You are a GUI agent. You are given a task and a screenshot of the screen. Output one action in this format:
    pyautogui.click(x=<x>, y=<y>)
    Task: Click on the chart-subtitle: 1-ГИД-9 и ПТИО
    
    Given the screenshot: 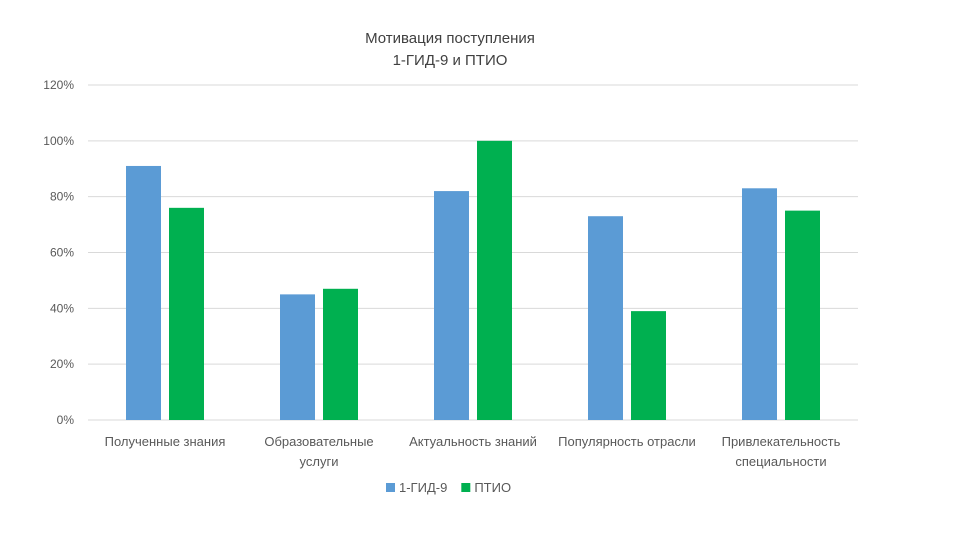 What is the action you would take?
    pyautogui.click(x=450, y=60)
    